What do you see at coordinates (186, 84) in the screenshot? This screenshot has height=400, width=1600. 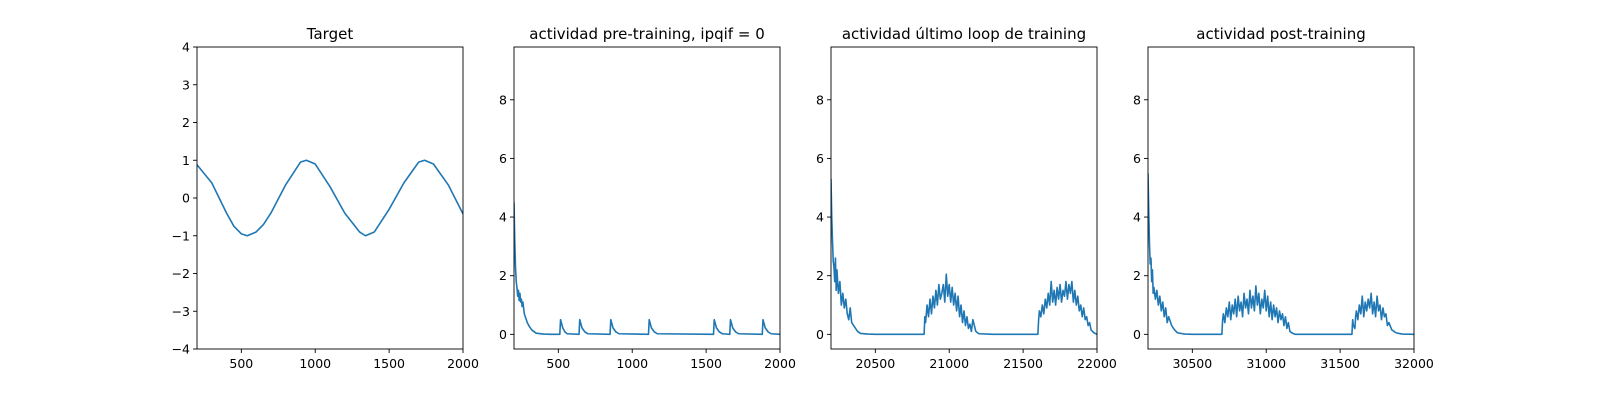 I see `y-tick-label: 3` at bounding box center [186, 84].